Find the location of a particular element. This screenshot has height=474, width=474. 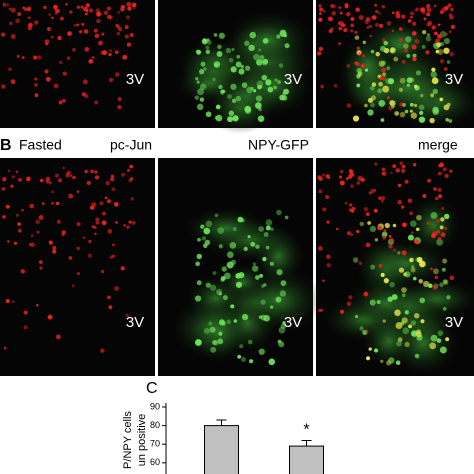

y-tick-label: 80 is located at coordinates (155, 425).